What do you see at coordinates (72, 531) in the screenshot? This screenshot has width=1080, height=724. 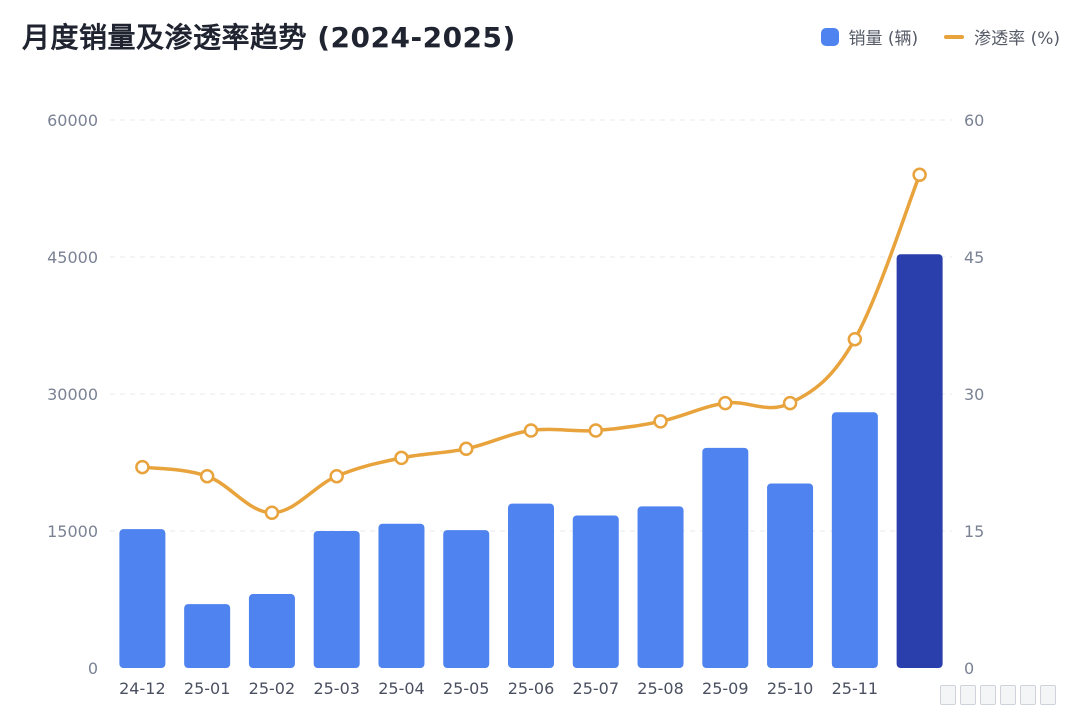 I see `y-left-tick-label: 15000` at bounding box center [72, 531].